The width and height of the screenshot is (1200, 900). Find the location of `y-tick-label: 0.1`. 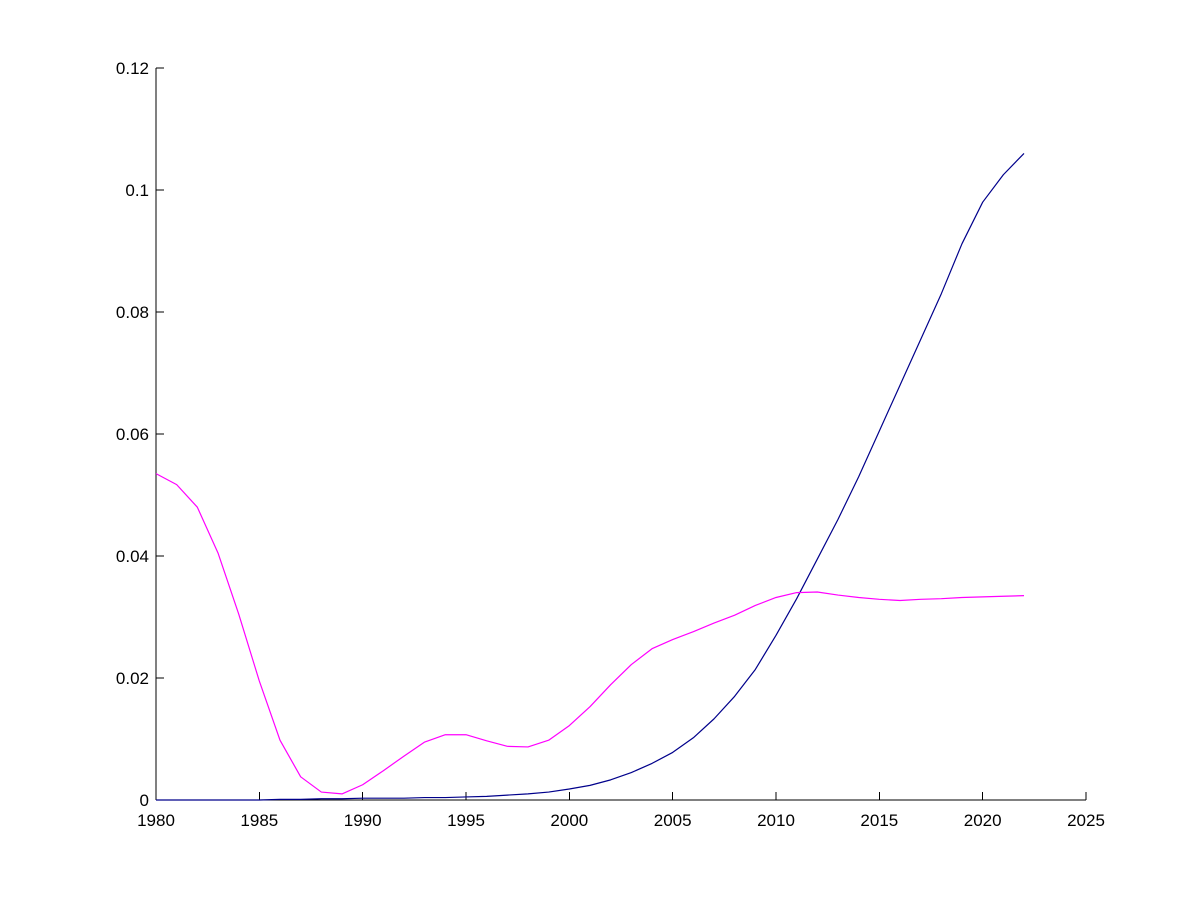

y-tick-label: 0.1 is located at coordinates (137, 190).